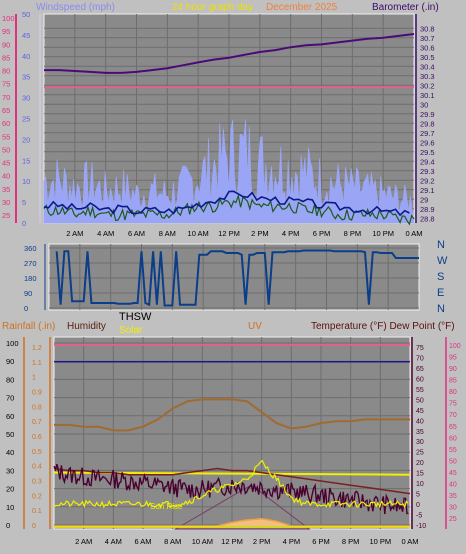 The width and height of the screenshot is (466, 554). What do you see at coordinates (26, 308) in the screenshot?
I see `wind-dir-tick-label: 0` at bounding box center [26, 308].